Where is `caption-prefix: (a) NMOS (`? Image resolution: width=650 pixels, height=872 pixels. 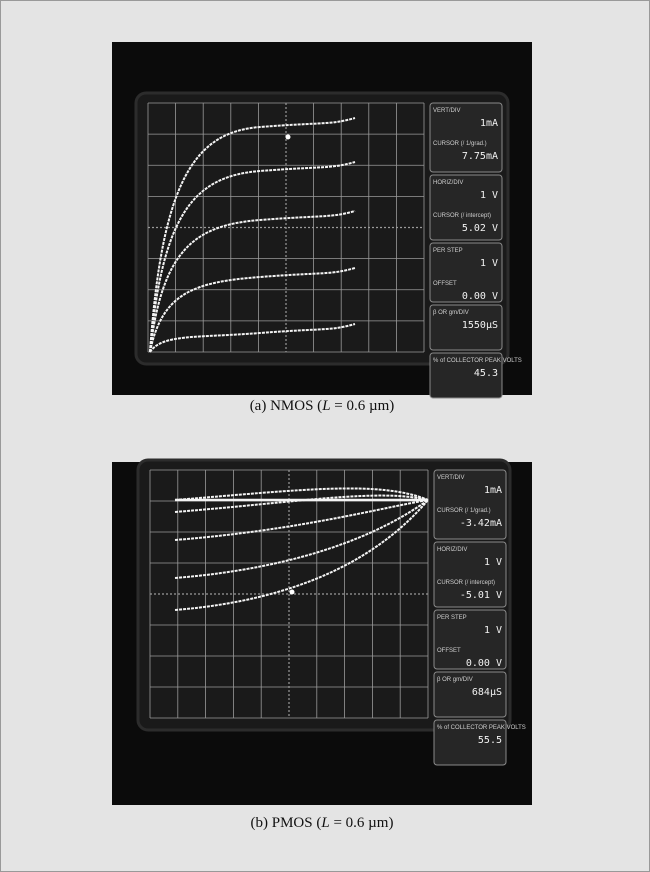 caption-prefix: (a) NMOS ( is located at coordinates (286, 406).